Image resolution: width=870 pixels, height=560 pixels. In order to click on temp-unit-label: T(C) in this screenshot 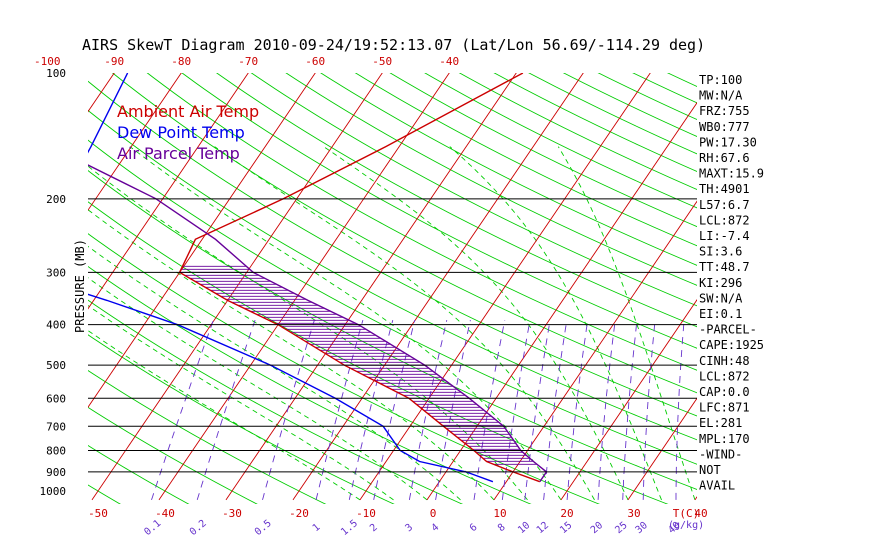, I will do `click(686, 513)`.